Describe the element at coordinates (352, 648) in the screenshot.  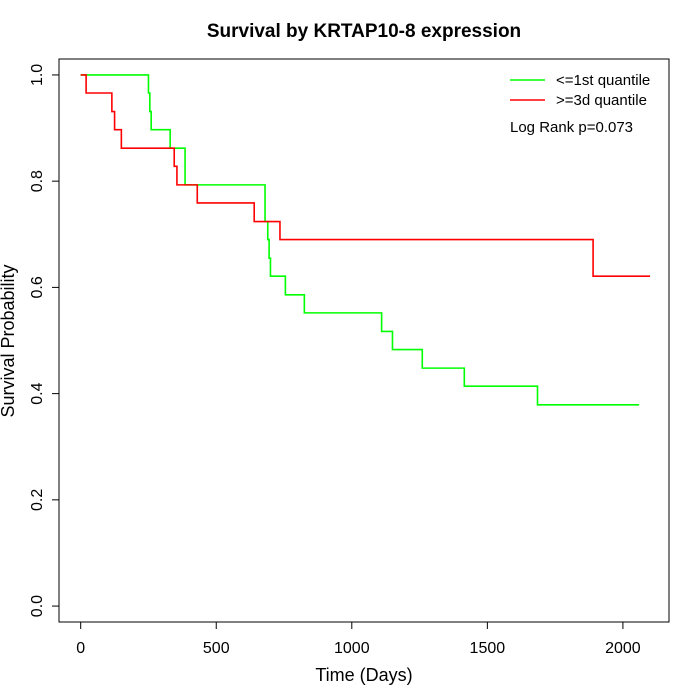
I see `x-tick-label: 1000` at that location.